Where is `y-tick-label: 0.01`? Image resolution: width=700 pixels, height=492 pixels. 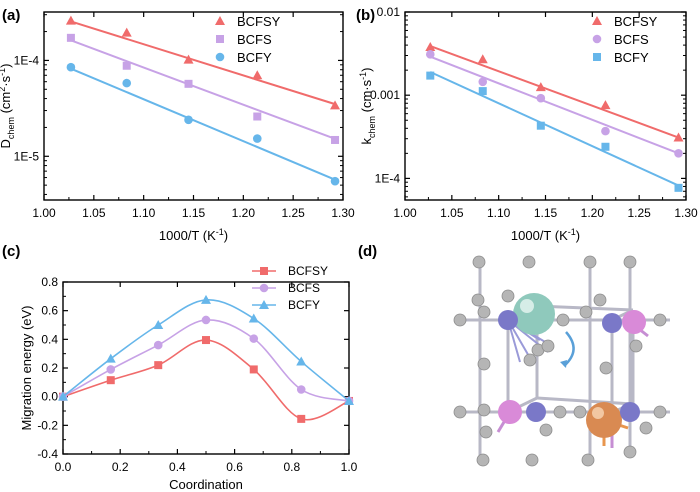
y-tick-label: 0.01 is located at coordinates (389, 12).